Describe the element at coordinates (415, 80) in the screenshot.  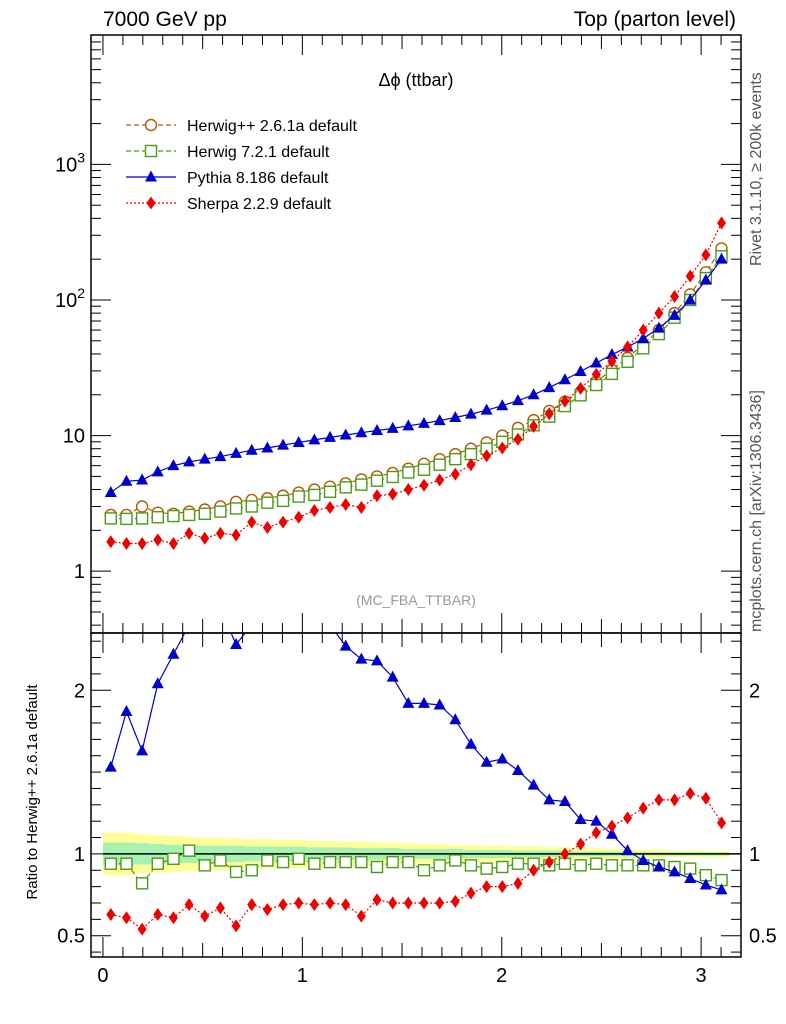
I see `plot-title: Δϕ (ttbar)` at that location.